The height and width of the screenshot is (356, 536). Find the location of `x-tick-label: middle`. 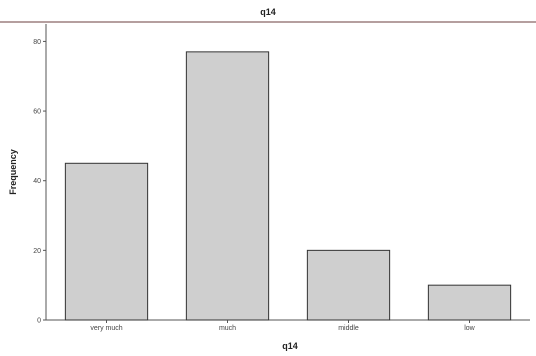

x-tick-label: middle is located at coordinates (348, 328).